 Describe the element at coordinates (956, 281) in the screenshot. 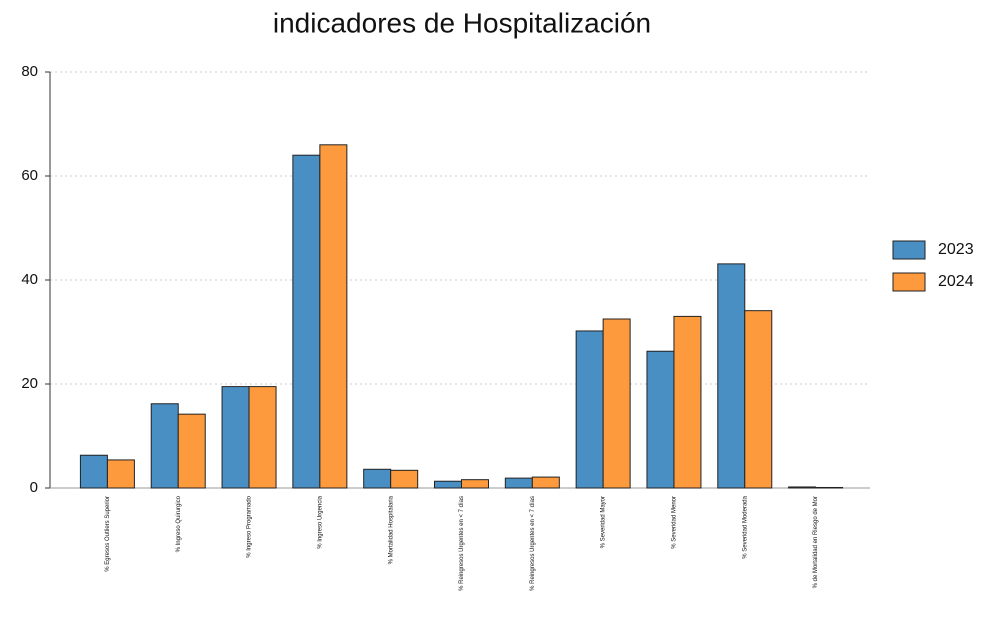

I see `legend-label: 2024` at that location.